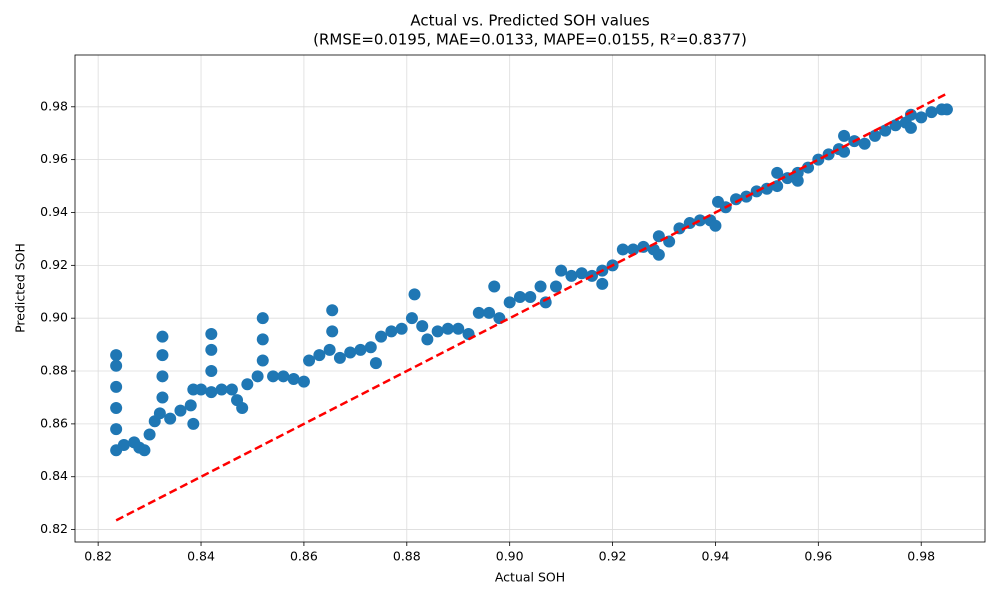  I want to click on x-tick-label: 0.86, so click(304, 556).